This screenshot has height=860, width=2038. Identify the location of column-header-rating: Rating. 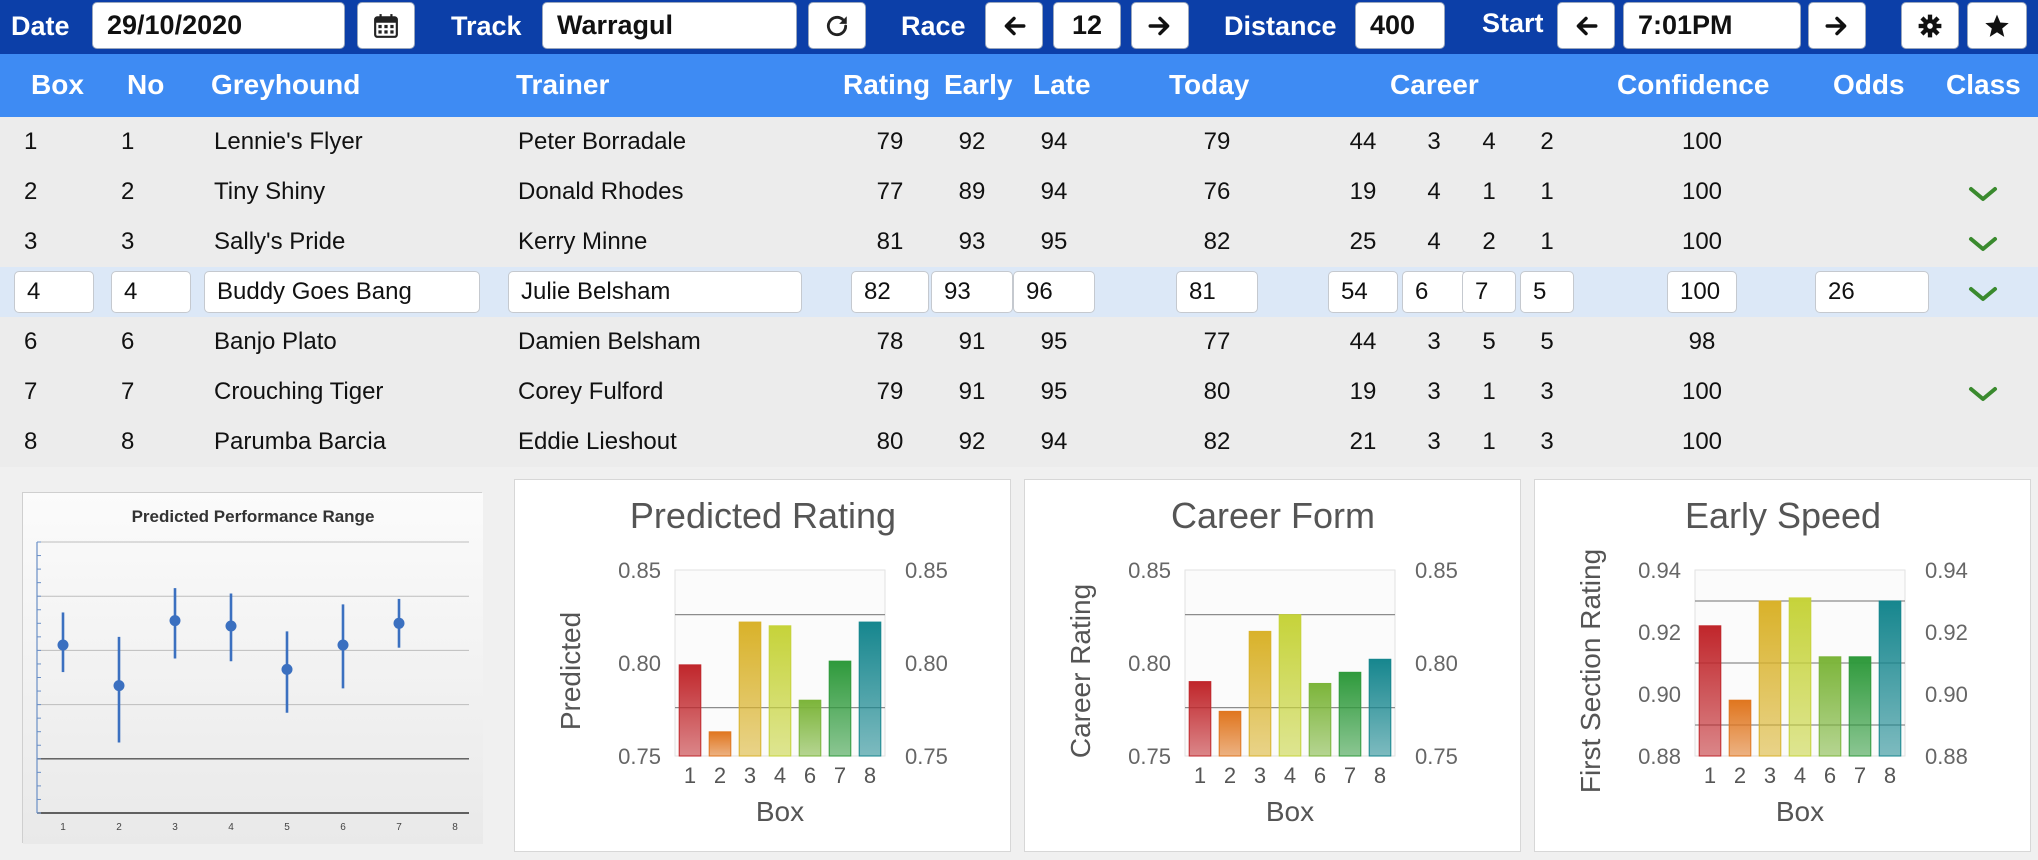
(887, 84).